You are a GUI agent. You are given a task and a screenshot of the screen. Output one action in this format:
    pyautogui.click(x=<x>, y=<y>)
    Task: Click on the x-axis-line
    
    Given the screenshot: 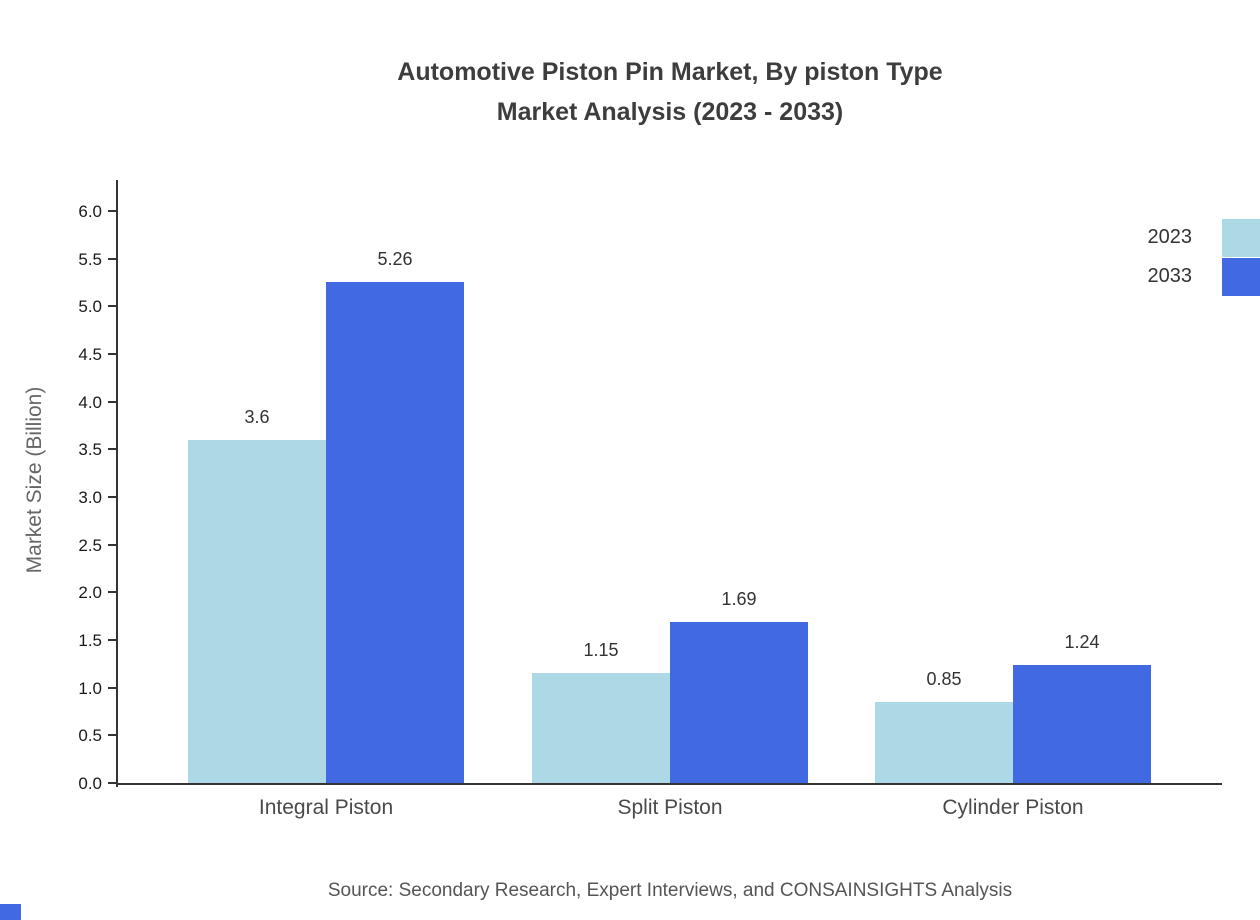 What is the action you would take?
    pyautogui.click(x=669, y=784)
    